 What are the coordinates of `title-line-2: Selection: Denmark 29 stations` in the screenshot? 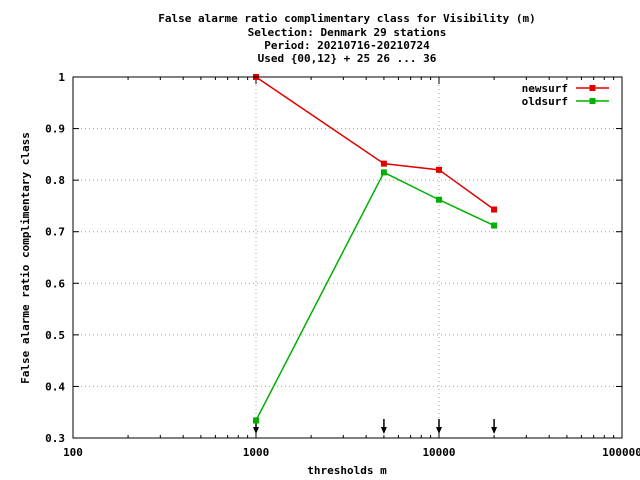 It's located at (347, 32).